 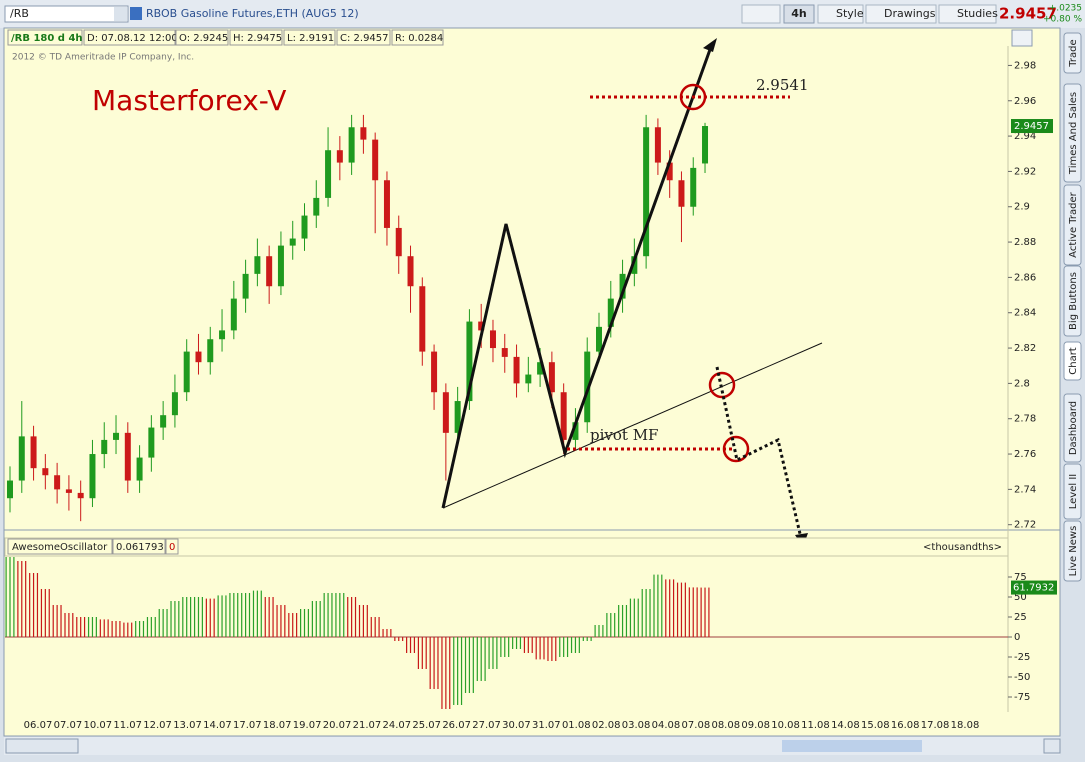 I want to click on y-tick-label: 2.92, so click(x=1025, y=171).